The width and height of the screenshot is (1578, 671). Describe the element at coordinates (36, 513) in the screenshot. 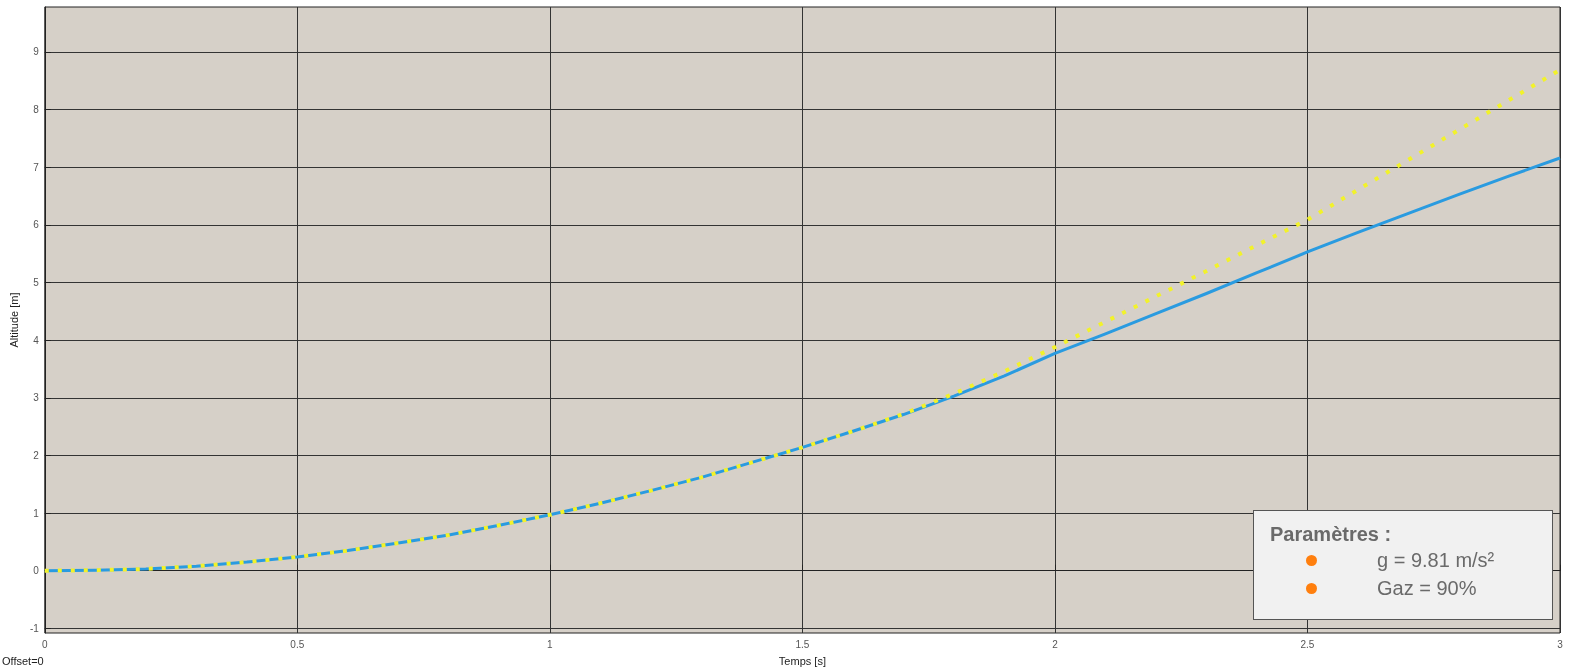

I see `y-tick-label: 1` at that location.